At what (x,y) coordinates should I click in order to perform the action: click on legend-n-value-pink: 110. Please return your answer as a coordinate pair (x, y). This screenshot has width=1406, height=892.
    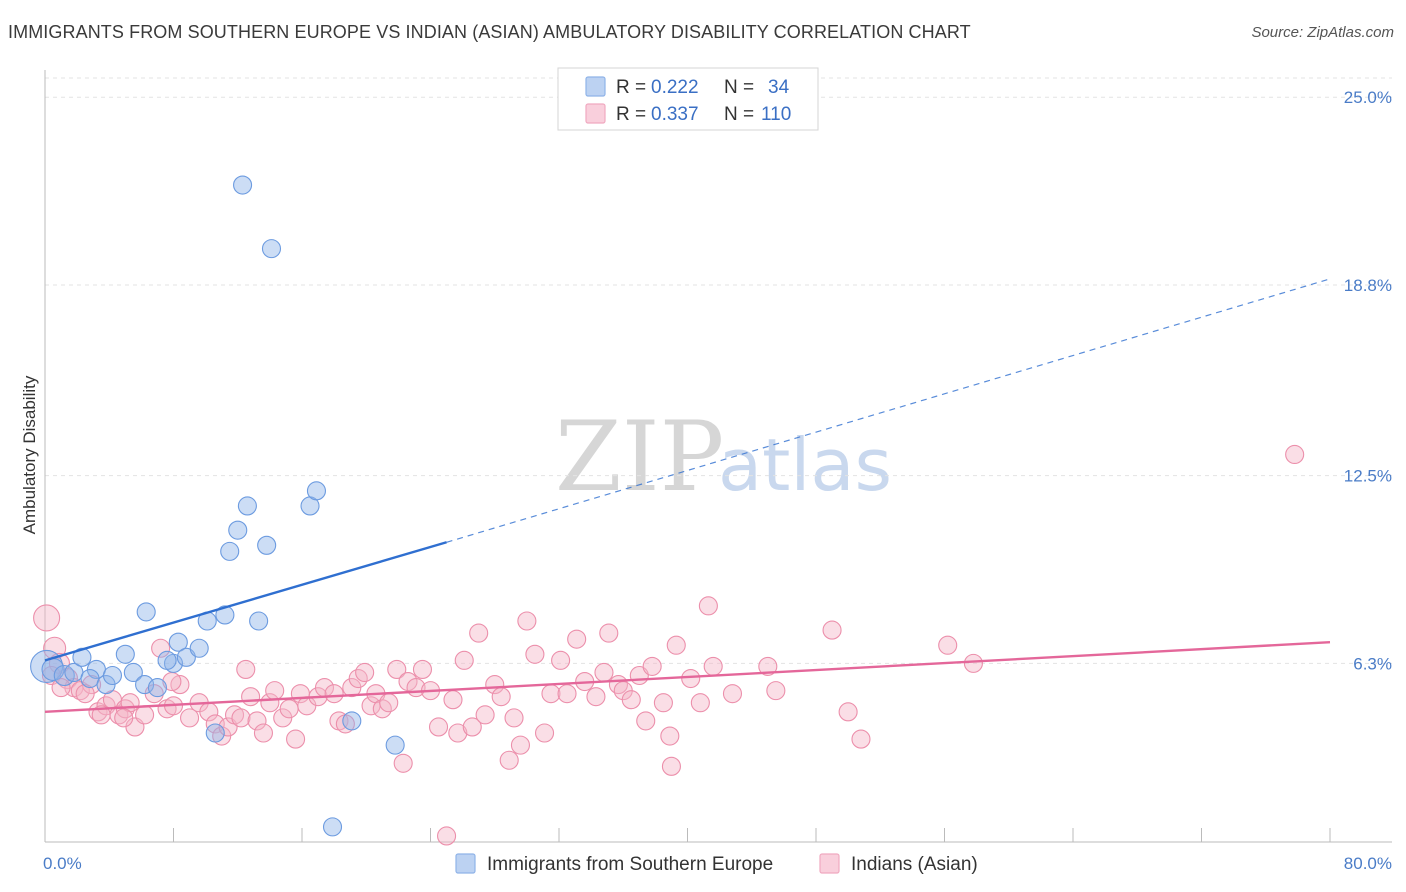
    Looking at the image, I should click on (776, 114).